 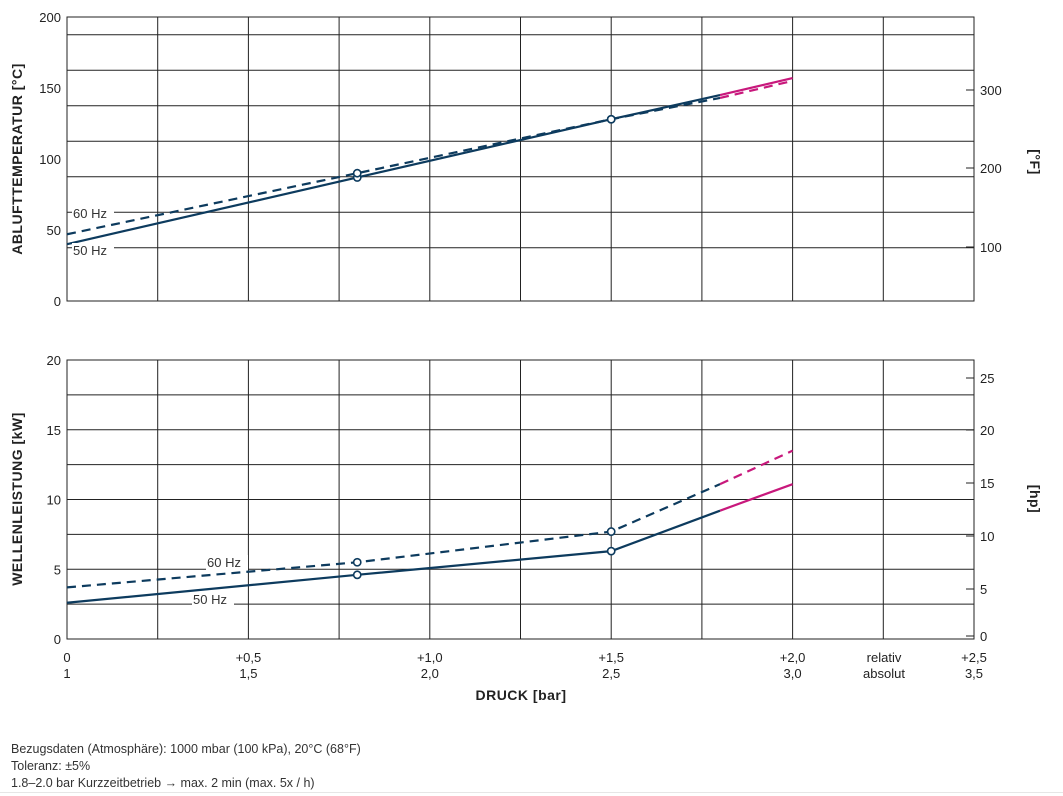 I want to click on x-tick-label-relative: +2,5, so click(x=974, y=657).